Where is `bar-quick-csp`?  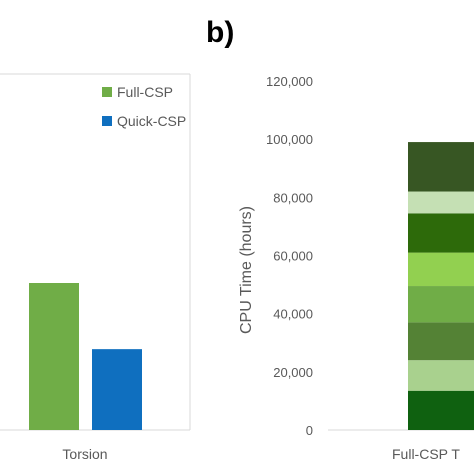 bar-quick-csp is located at coordinates (117, 389).